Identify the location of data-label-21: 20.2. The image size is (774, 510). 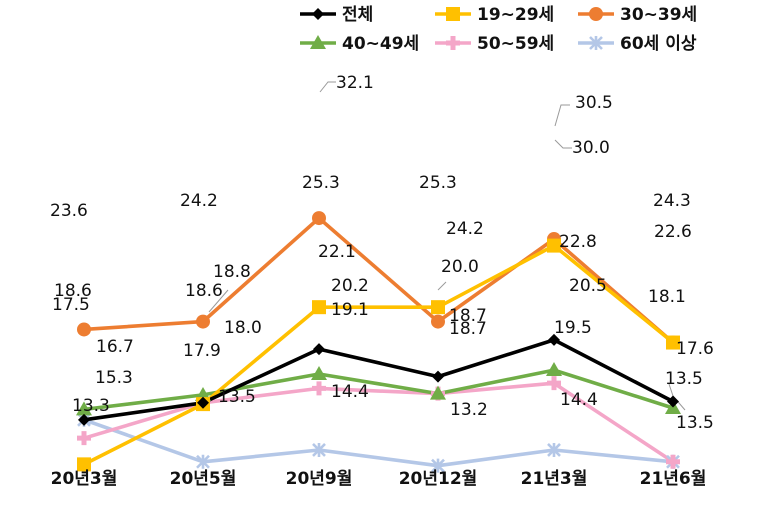
(350, 286).